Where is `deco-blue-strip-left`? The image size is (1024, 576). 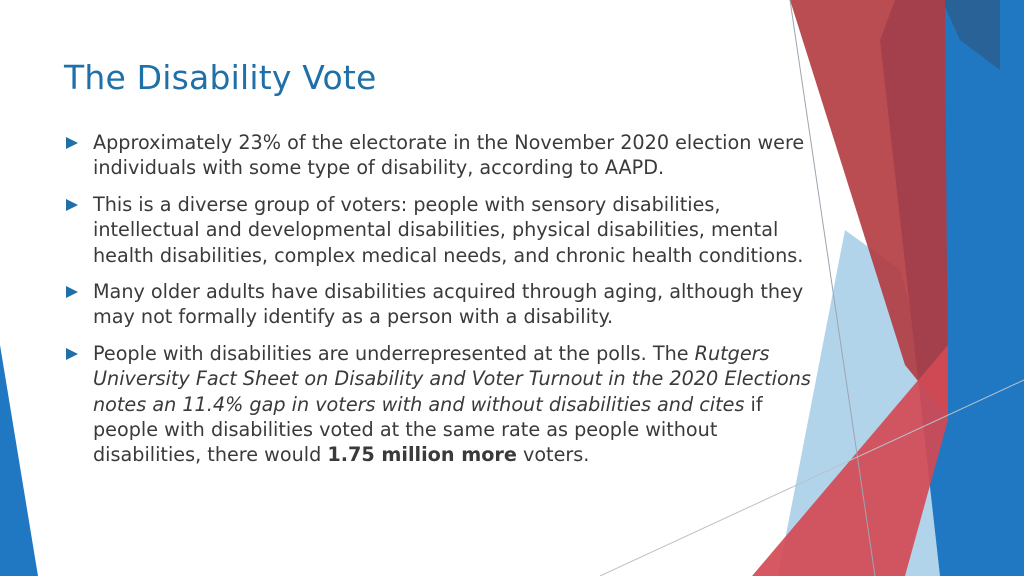 deco-blue-strip-left is located at coordinates (19, 460).